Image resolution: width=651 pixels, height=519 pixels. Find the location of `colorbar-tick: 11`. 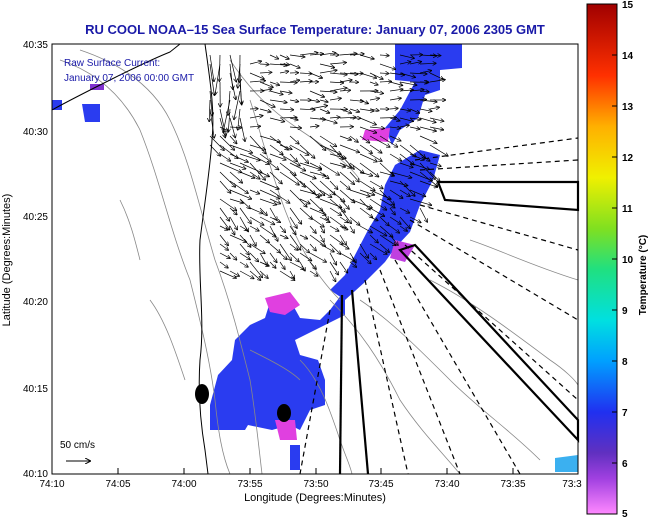

colorbar-tick: 11 is located at coordinates (627, 209).